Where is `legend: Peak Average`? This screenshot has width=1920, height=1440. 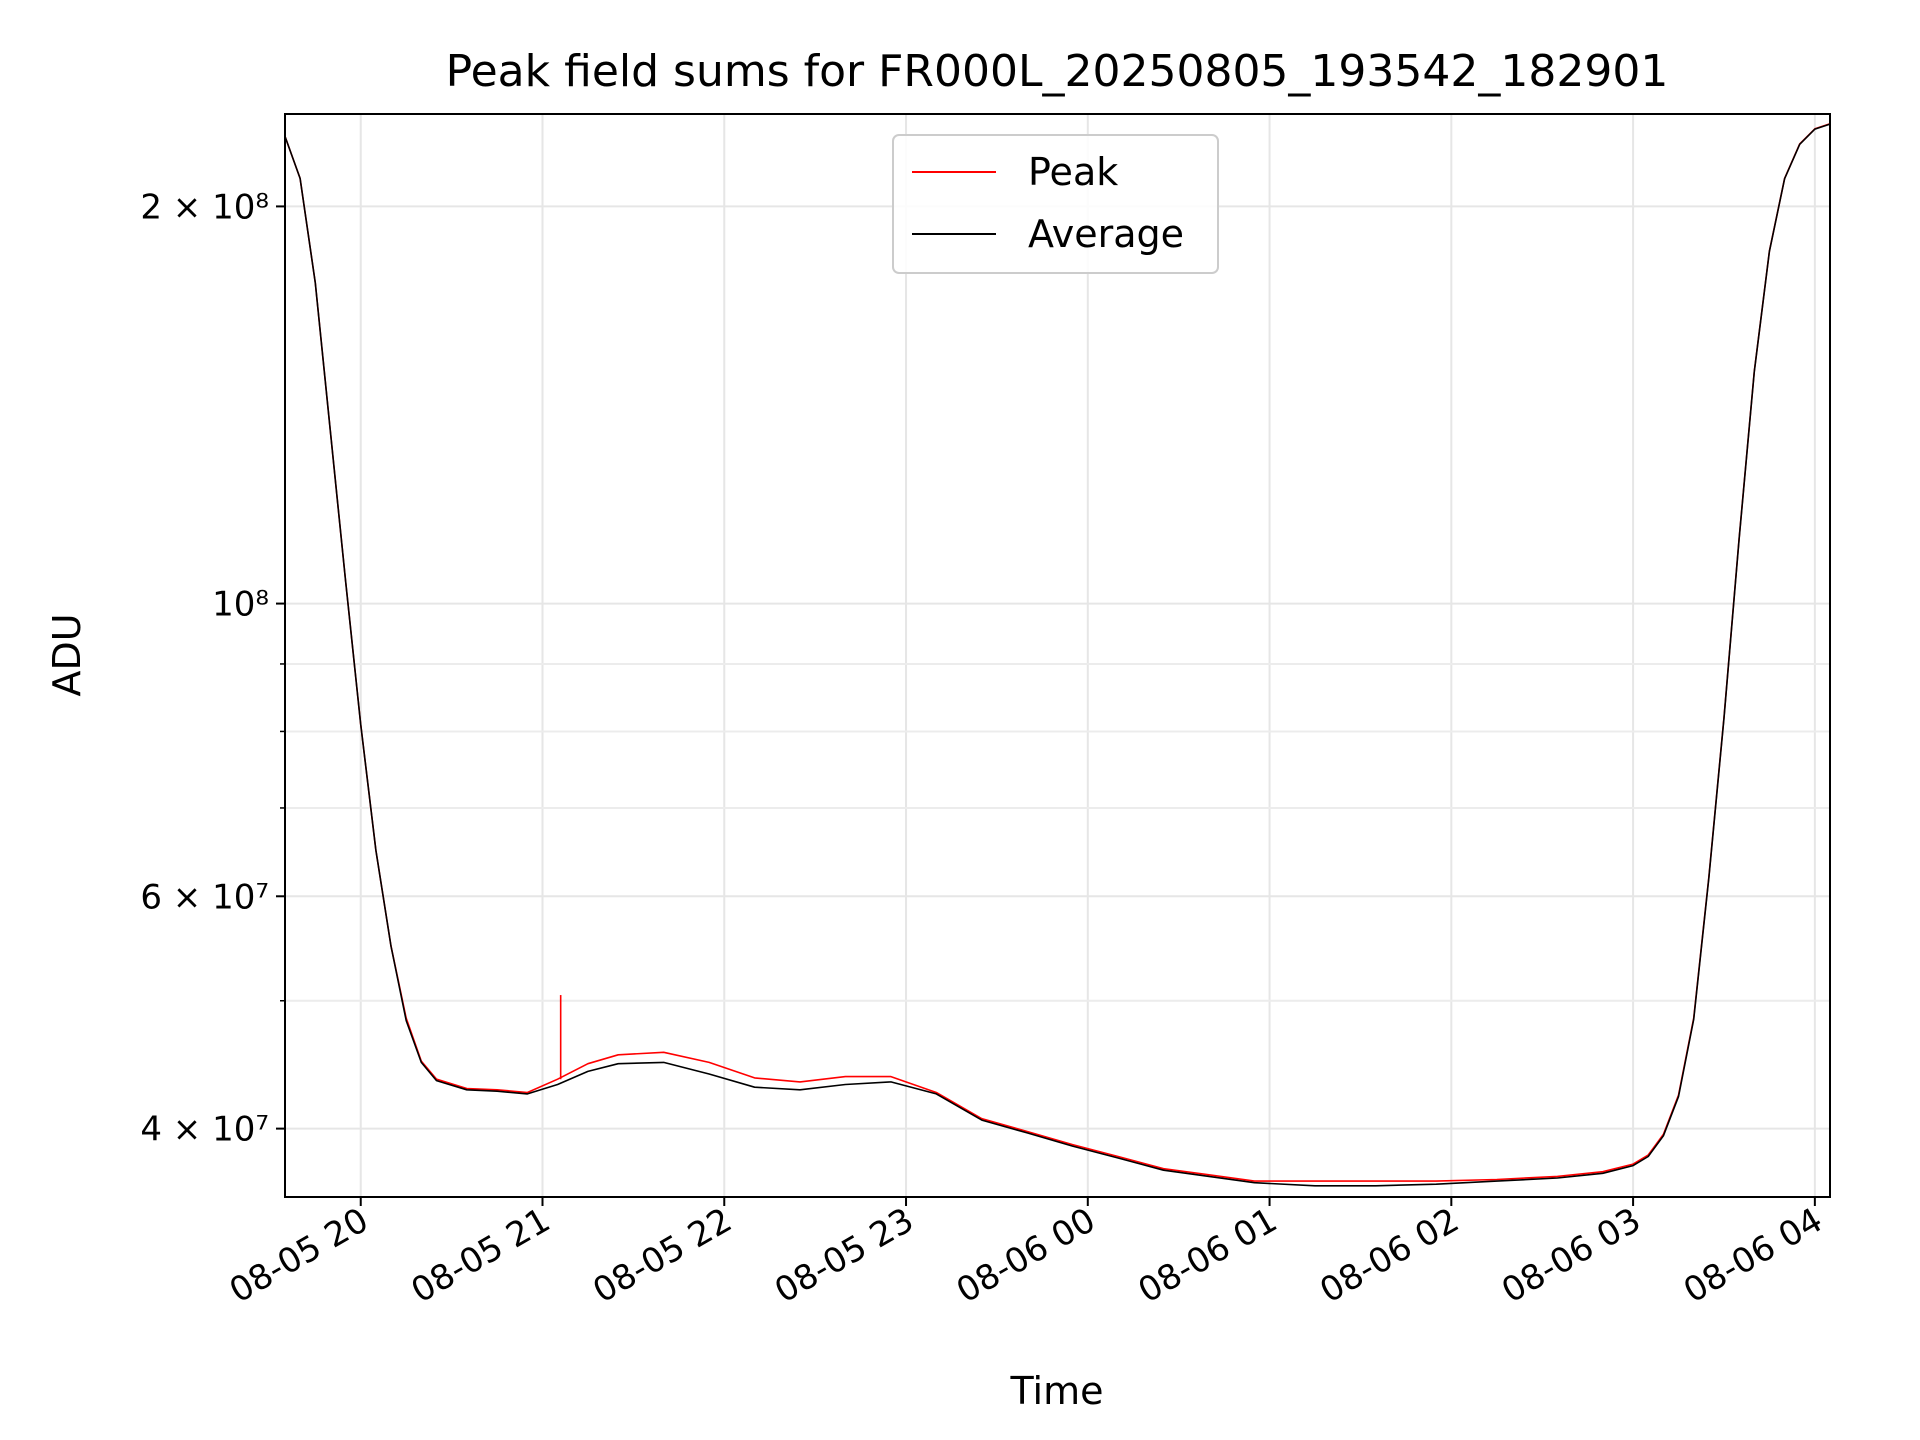
legend: Peak Average is located at coordinates (1055, 204).